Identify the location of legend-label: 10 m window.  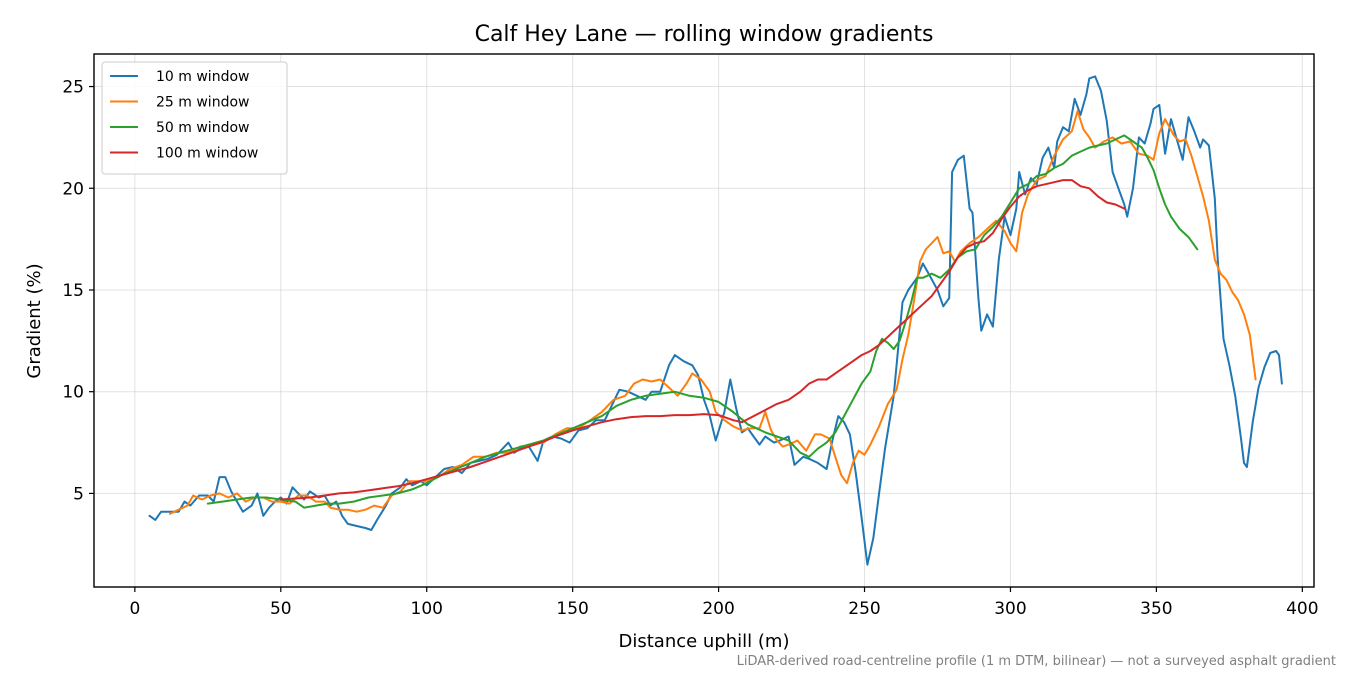
(202, 77).